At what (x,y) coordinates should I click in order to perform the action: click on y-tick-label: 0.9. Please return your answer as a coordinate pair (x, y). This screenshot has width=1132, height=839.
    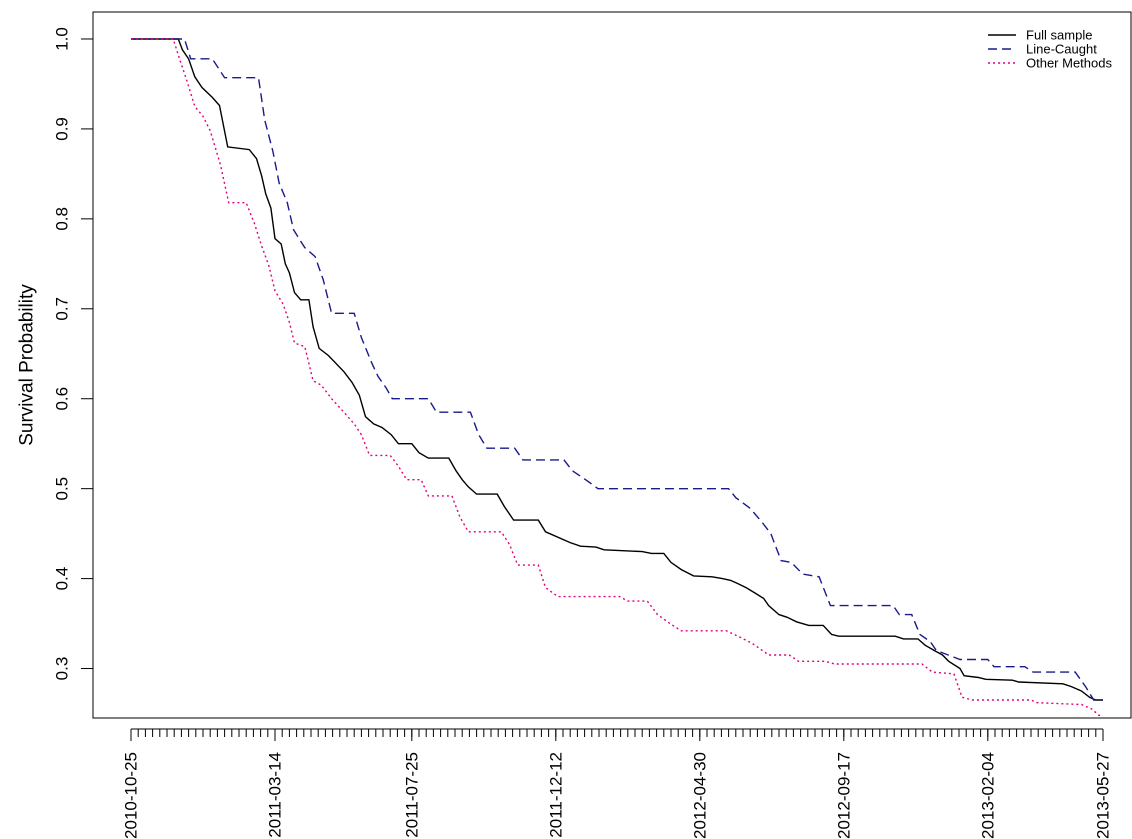
    Looking at the image, I should click on (62, 129).